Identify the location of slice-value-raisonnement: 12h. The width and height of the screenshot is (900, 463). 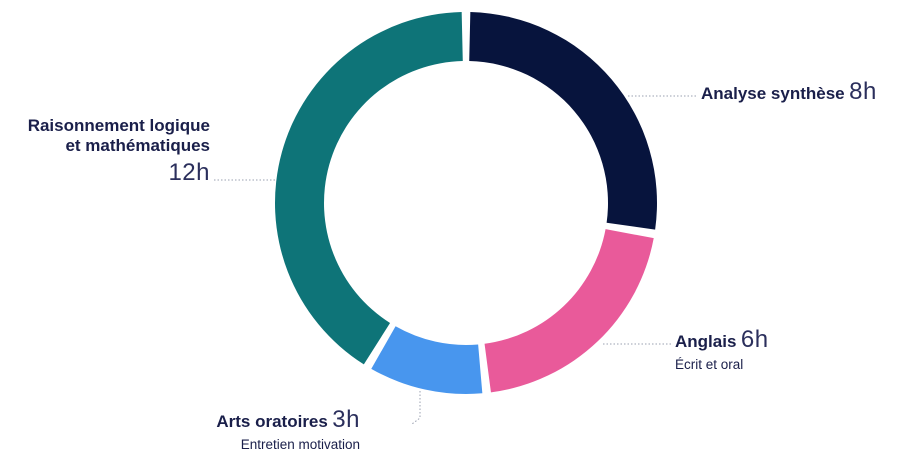
(189, 173).